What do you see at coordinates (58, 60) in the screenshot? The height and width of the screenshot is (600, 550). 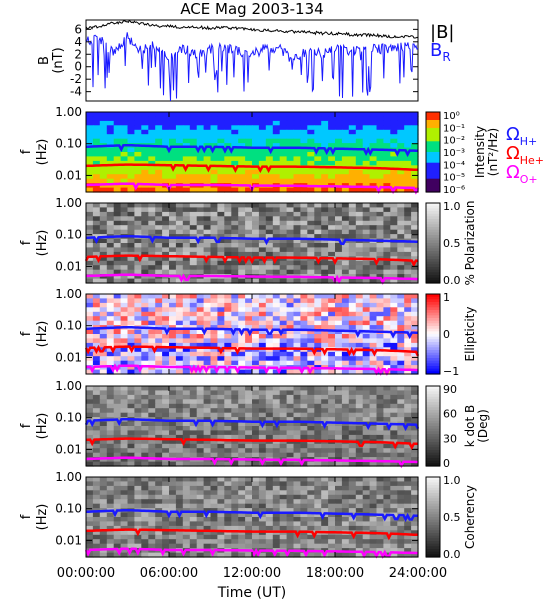 I see `b-axis-label-line: (nT)` at bounding box center [58, 60].